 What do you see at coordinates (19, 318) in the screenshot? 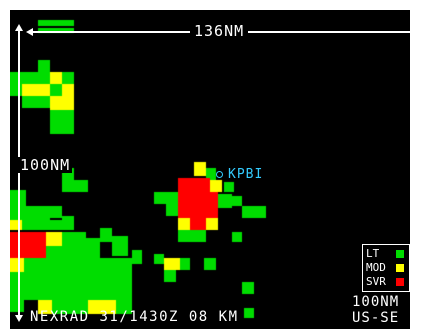
I see `down-arrow-icon` at bounding box center [19, 318].